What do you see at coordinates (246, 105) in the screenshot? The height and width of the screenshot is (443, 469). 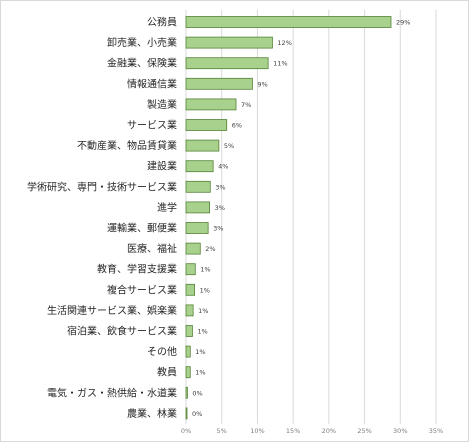 I see `data-label: 7%` at bounding box center [246, 105].